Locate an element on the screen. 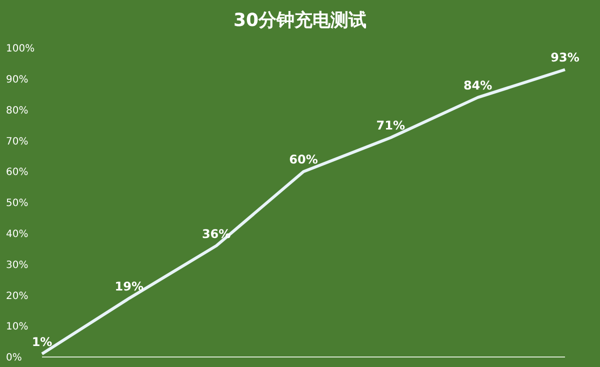  data-label: 93% is located at coordinates (565, 57).